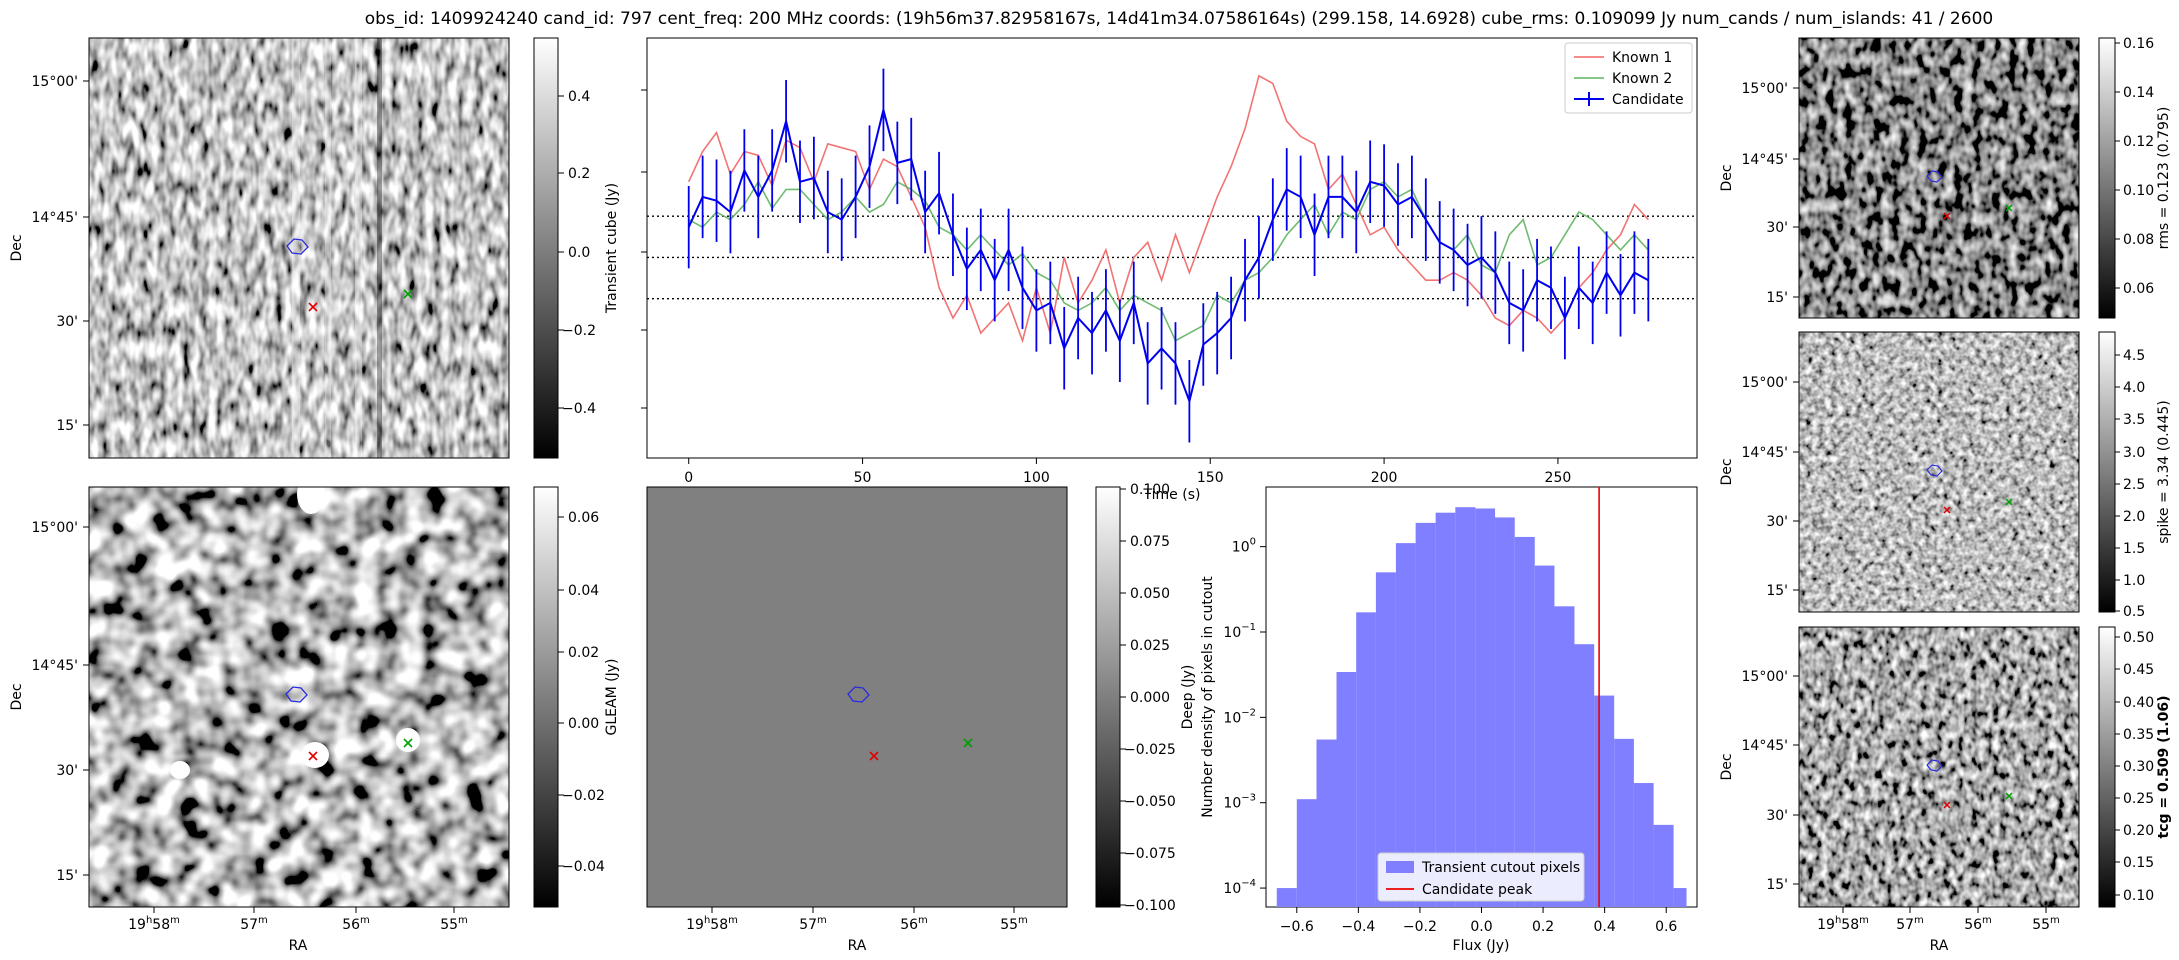  I want to click on tcg-ytick: 15°00', so click(1765, 677).